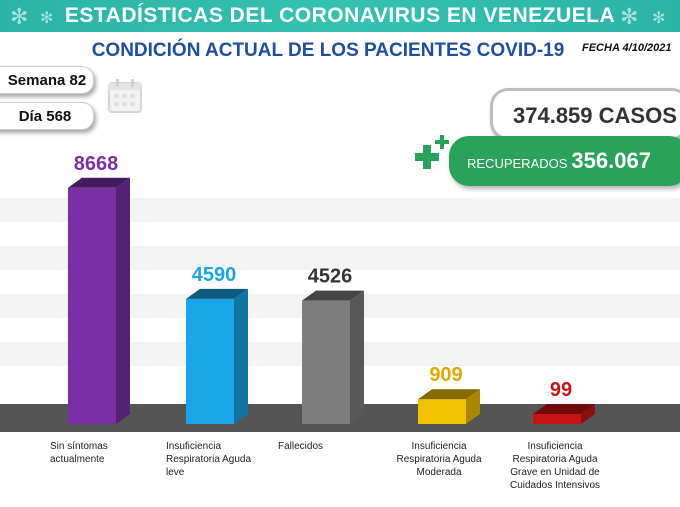  I want to click on date-label: FECHA 4/10/2021, so click(627, 48).